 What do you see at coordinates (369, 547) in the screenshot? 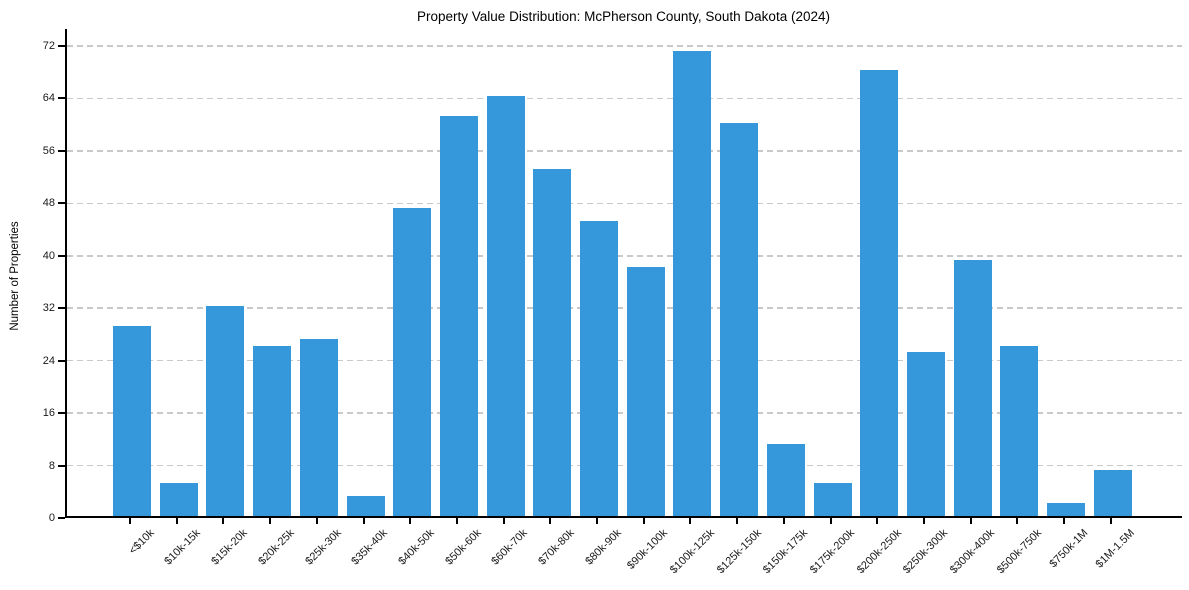
I see `x-tick-label-text: $35k-40k` at bounding box center [369, 547].